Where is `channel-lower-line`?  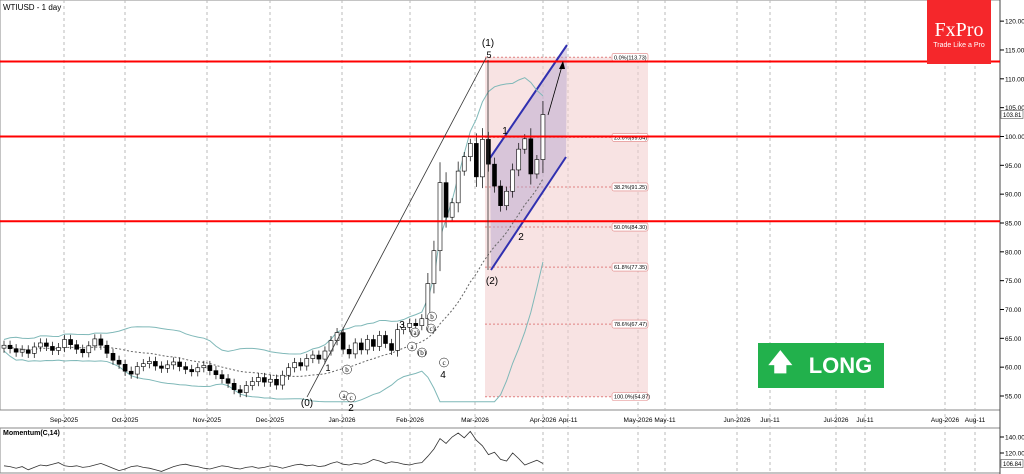
channel-lower-line is located at coordinates (528, 213).